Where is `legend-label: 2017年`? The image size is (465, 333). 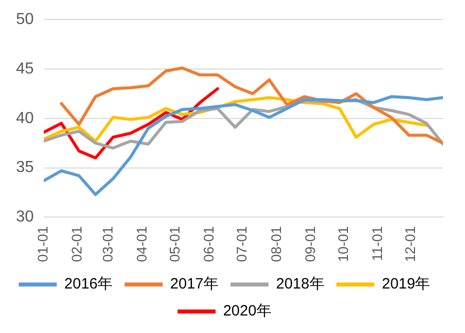
legend-label: 2017年 is located at coordinates (194, 284).